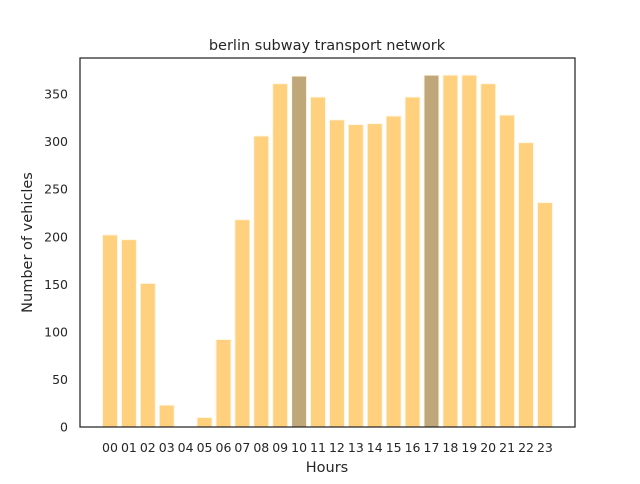  I want to click on x-tick-label: 21, so click(507, 447).